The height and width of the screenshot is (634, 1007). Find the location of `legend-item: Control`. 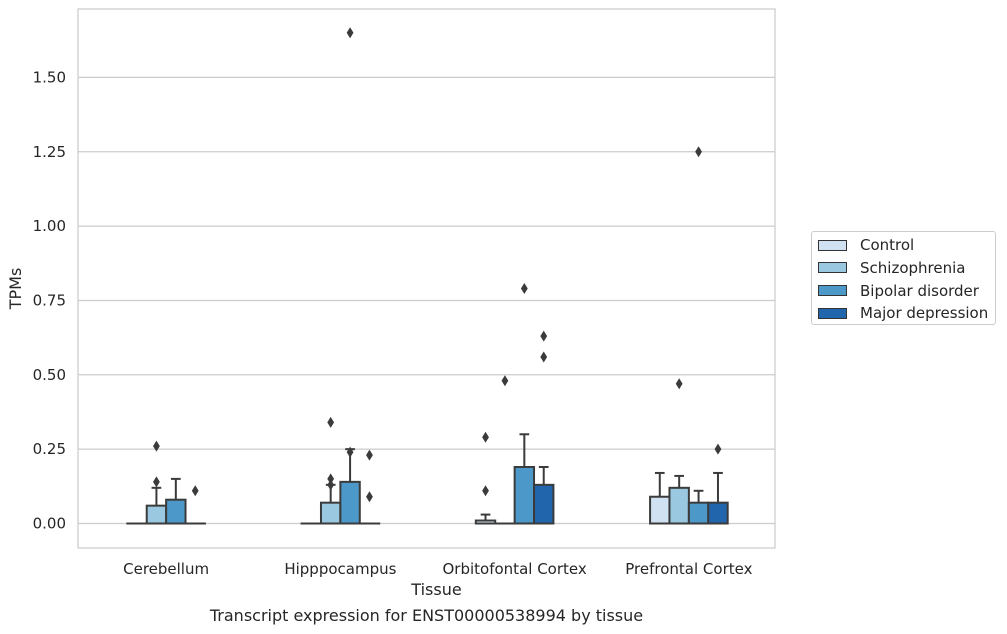

legend-item: Control is located at coordinates (866, 245).